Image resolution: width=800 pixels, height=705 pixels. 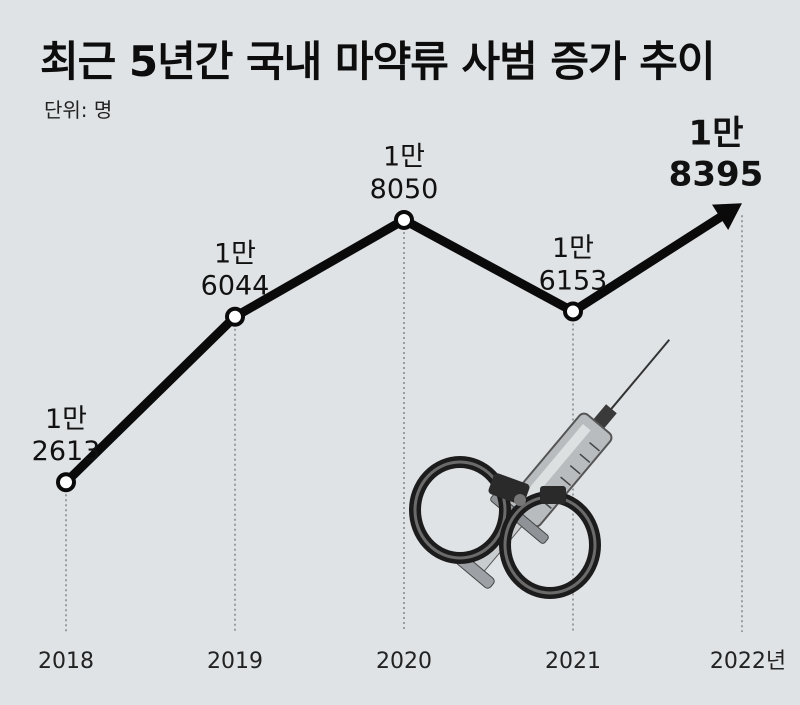 What do you see at coordinates (235, 286) in the screenshot?
I see `data-label-value: 6044` at bounding box center [235, 286].